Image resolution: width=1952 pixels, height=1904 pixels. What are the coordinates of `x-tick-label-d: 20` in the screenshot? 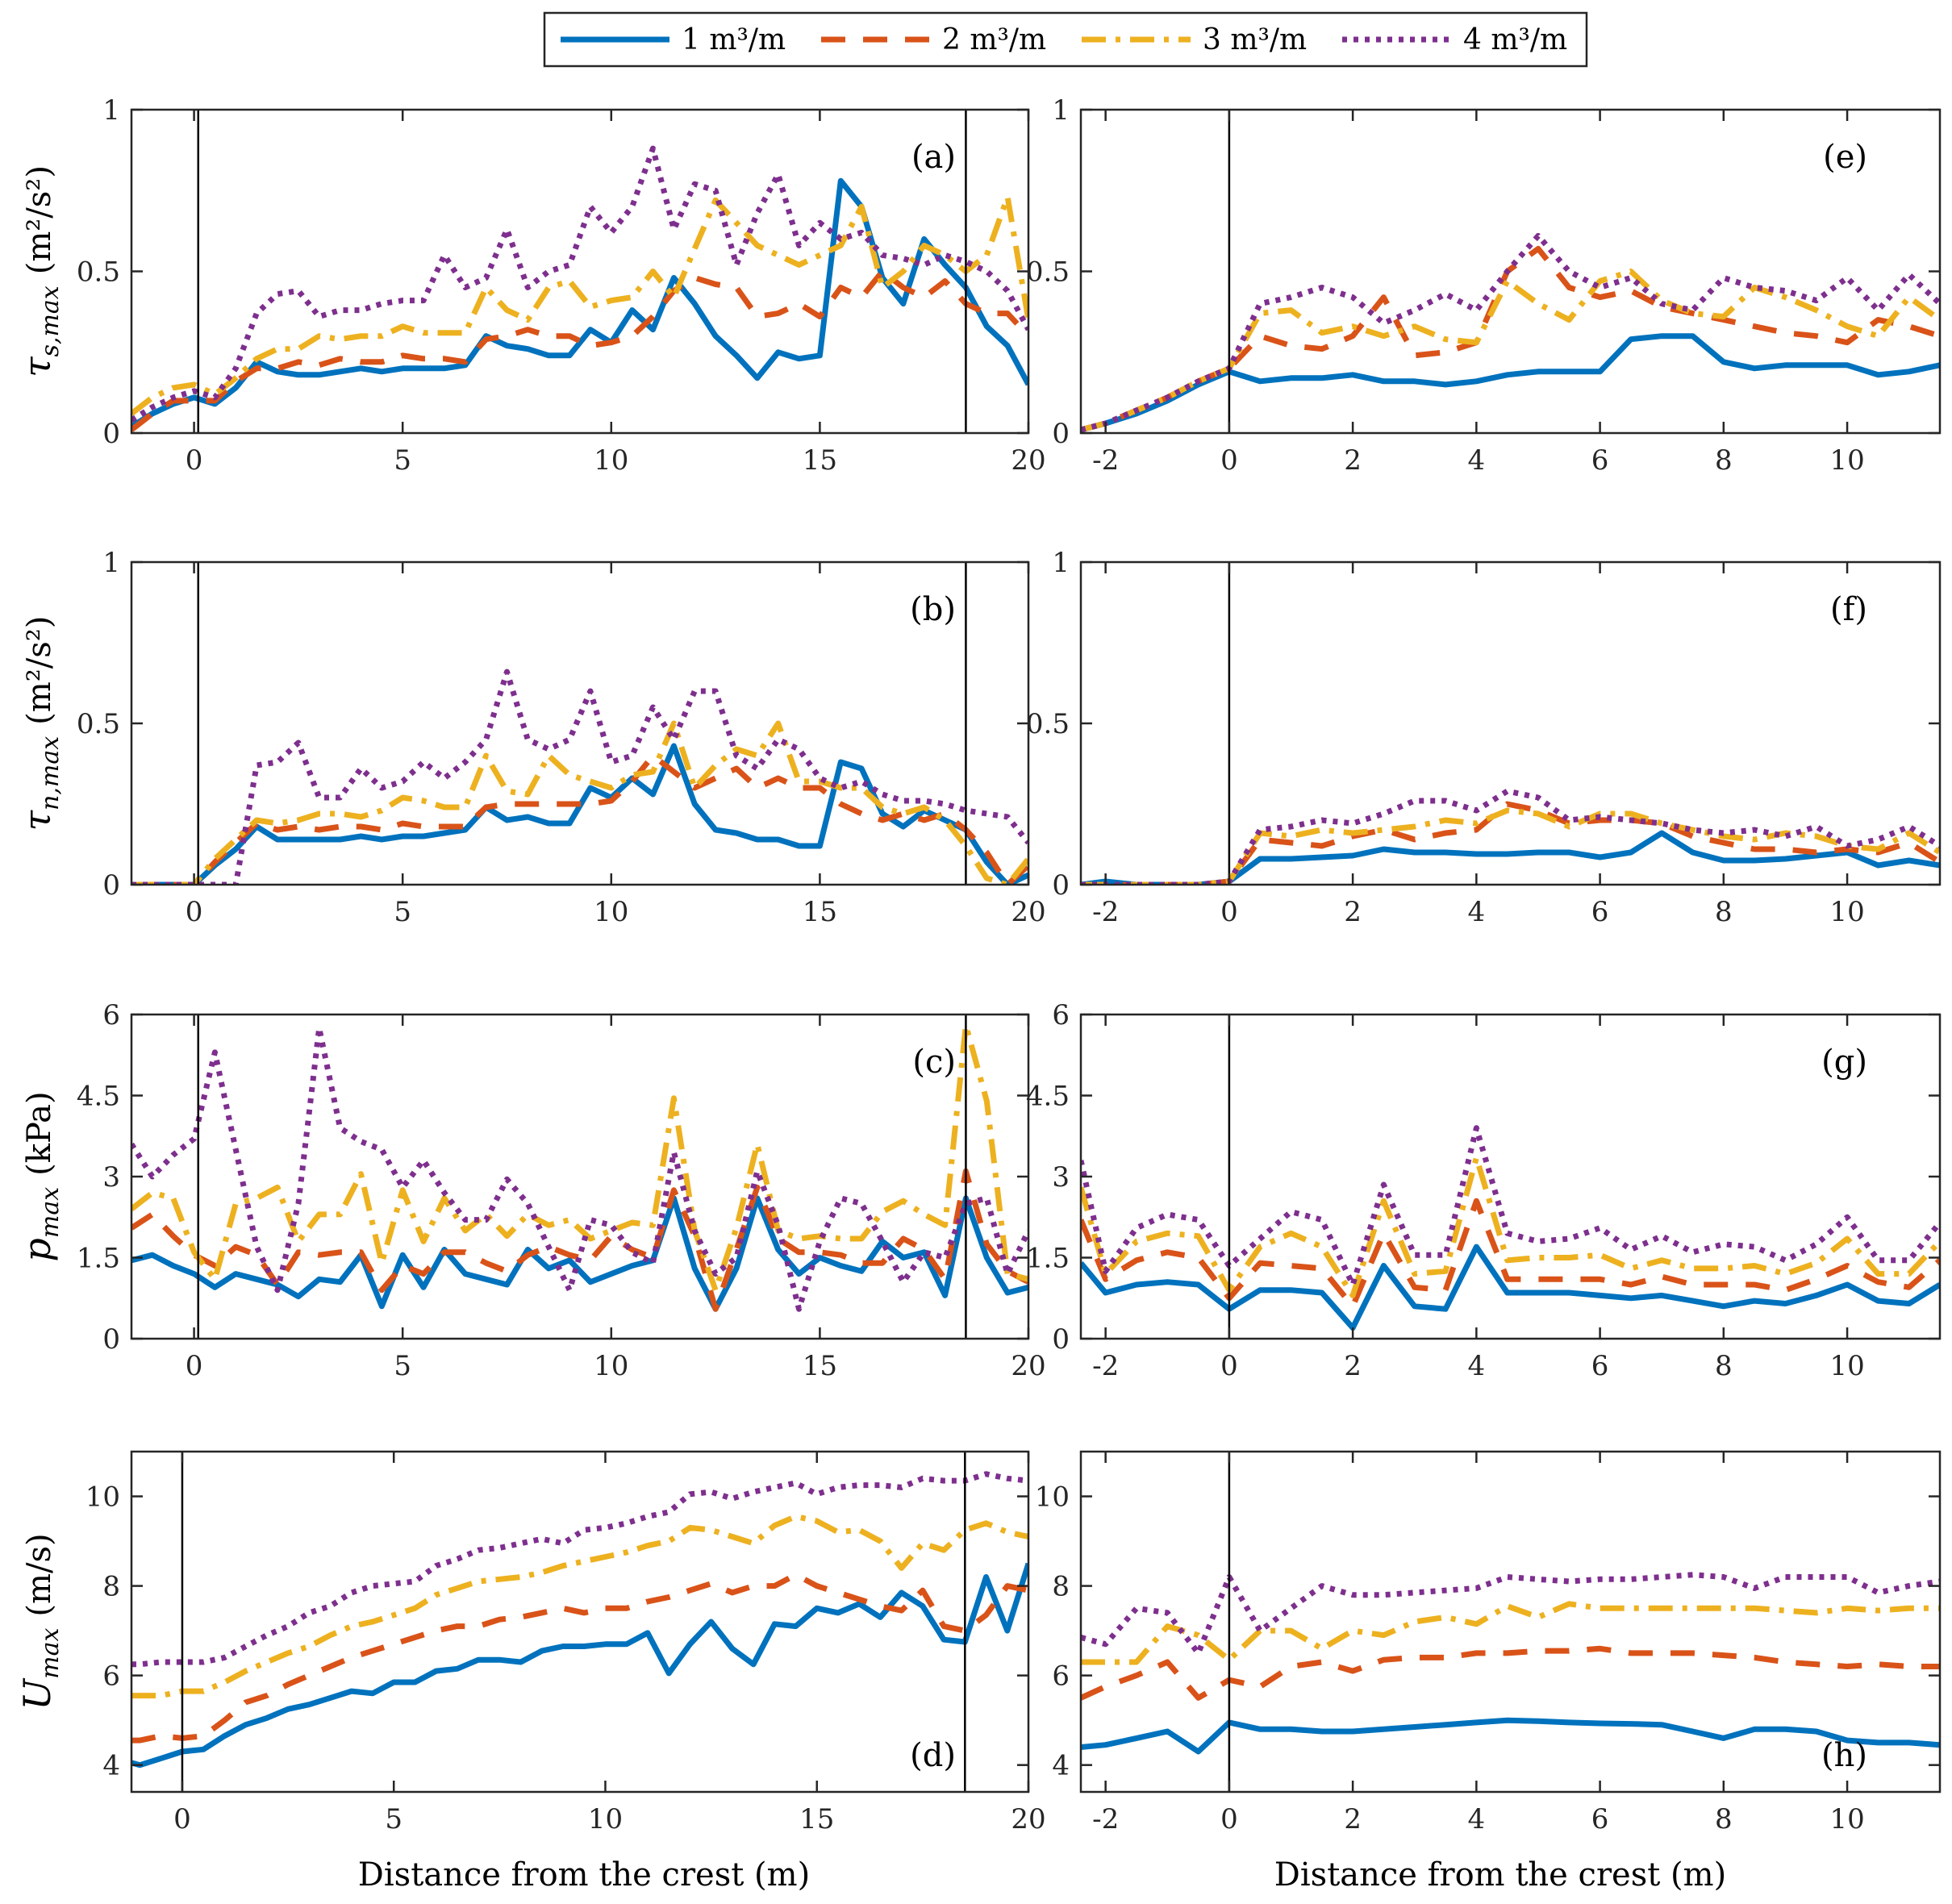 It's located at (1028, 1819).